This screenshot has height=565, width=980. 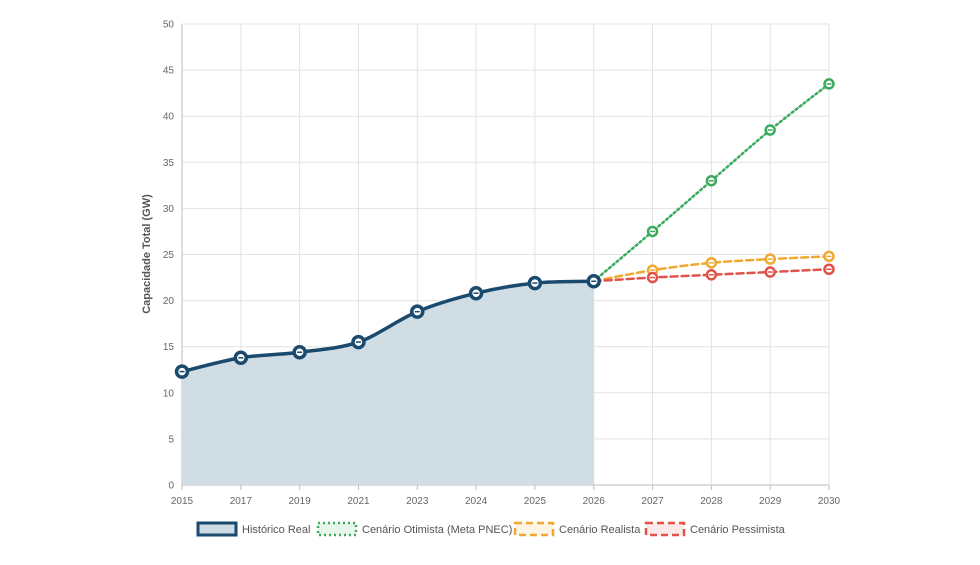 I want to click on x-tick-label: 2025, so click(x=535, y=501).